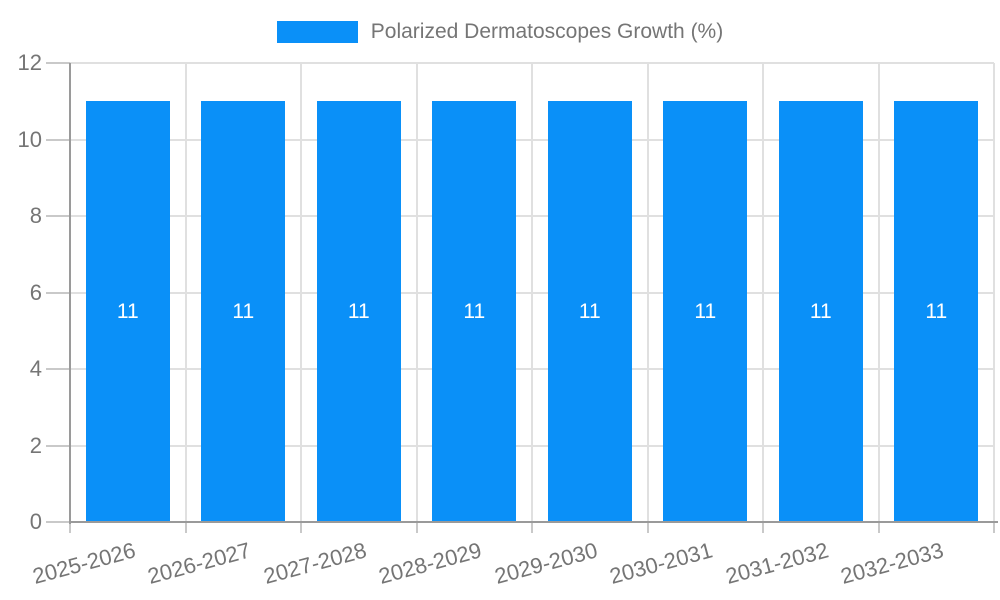 Image resolution: width=1000 pixels, height=600 pixels. What do you see at coordinates (547, 31) in the screenshot?
I see `legend-label: Polarized Dermatoscopes Growth (%)` at bounding box center [547, 31].